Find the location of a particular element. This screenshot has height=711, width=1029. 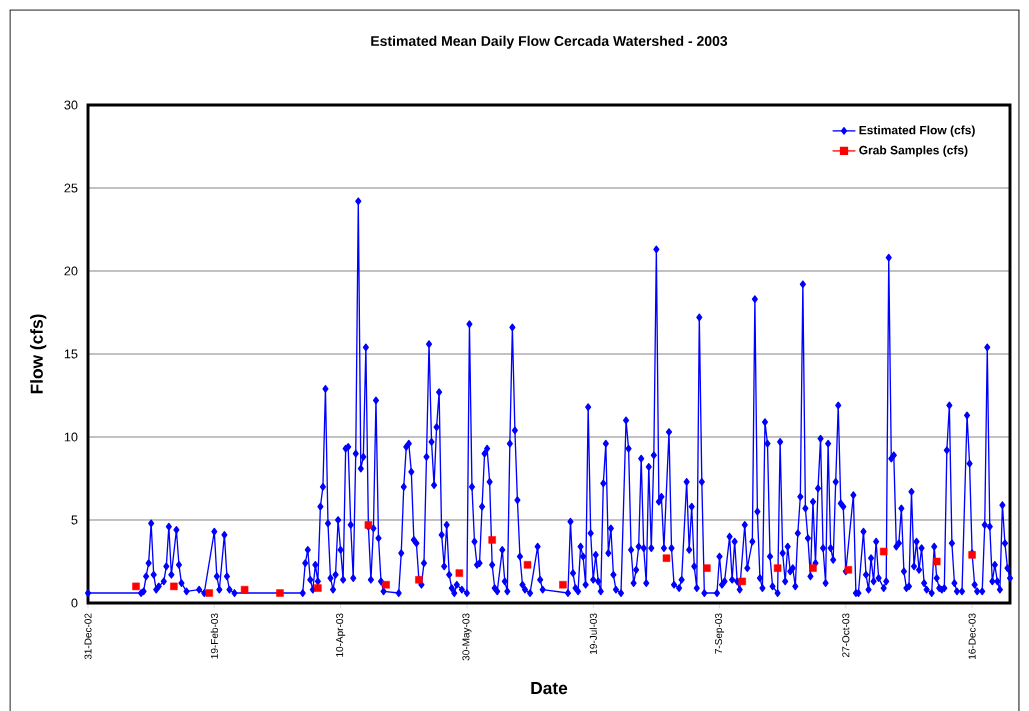

chart-title: Estimated Mean Daily Flow Cercada Watershed - 2003 is located at coordinates (549, 42).